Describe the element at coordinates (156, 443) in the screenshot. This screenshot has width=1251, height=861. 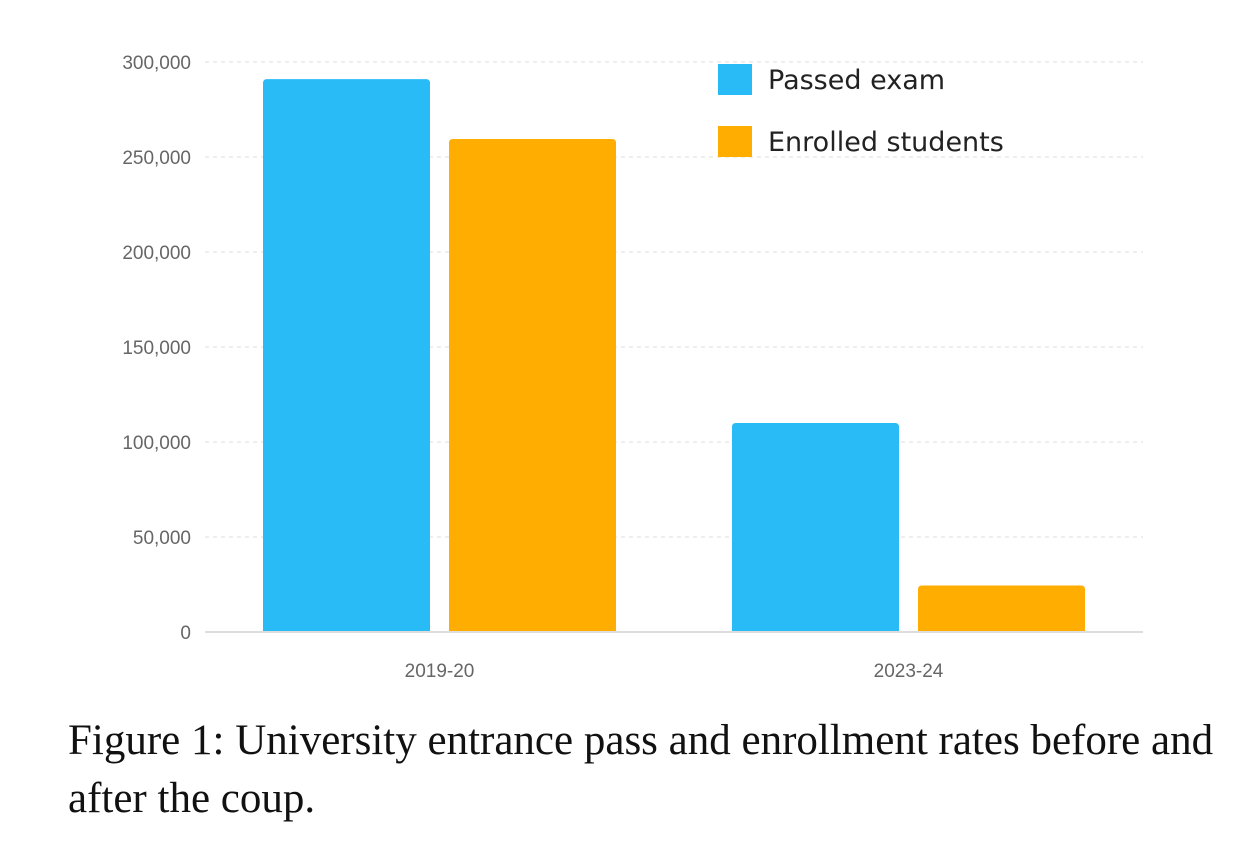
I see `y-tick-label: 100,000` at that location.